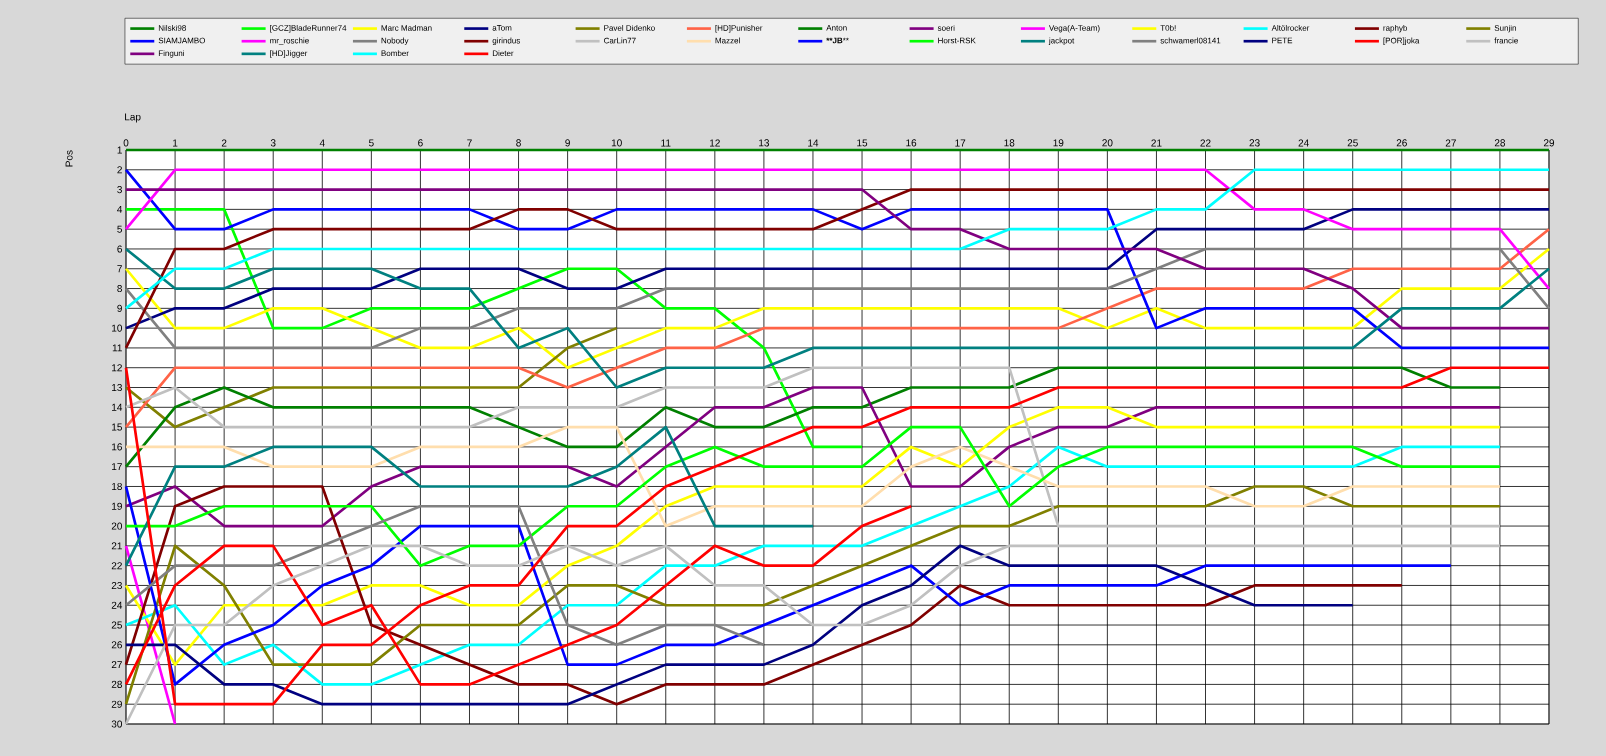 This screenshot has width=1606, height=756. I want to click on x-tick-label: 9, so click(567, 143).